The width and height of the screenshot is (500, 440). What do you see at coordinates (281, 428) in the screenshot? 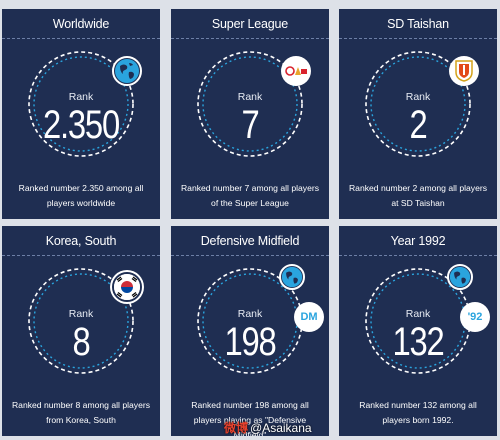
I see `watermark-handle: @Asaikana` at bounding box center [281, 428].